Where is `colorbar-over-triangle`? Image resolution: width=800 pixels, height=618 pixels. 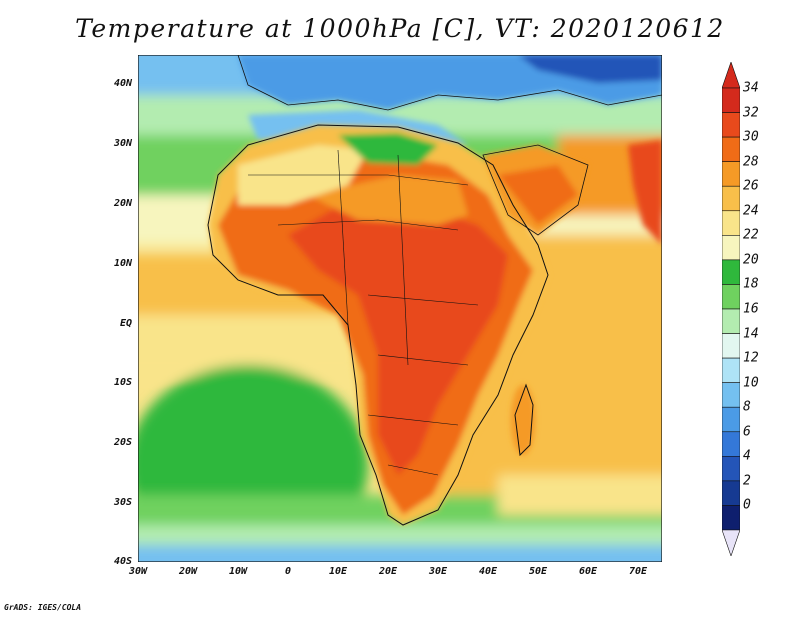 colorbar-over-triangle is located at coordinates (731, 75).